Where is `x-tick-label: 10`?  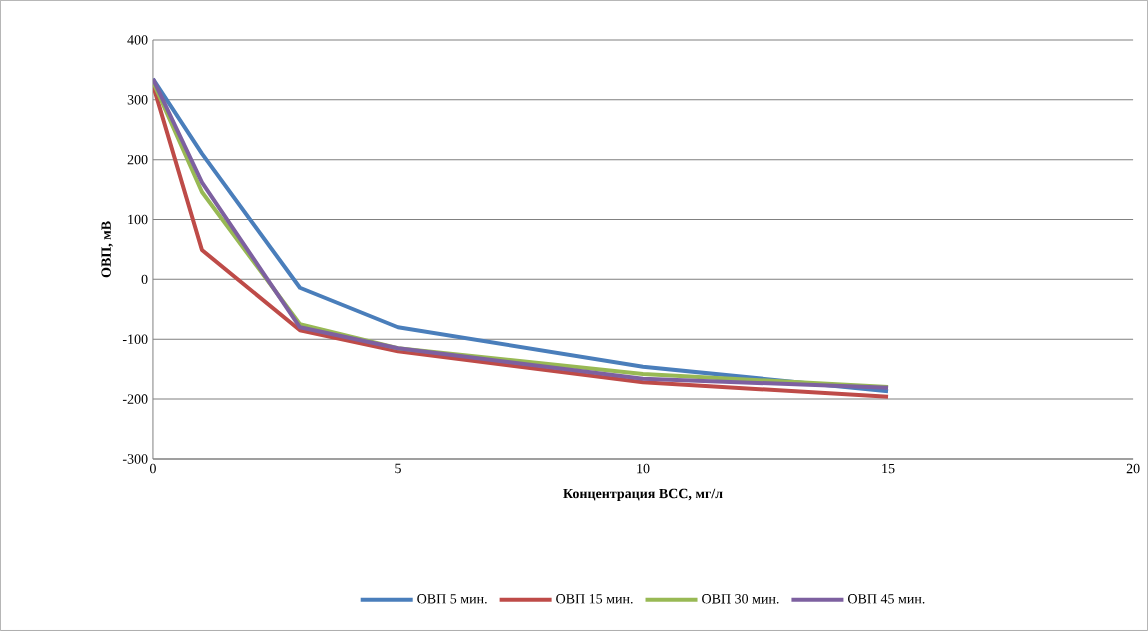 x-tick-label: 10 is located at coordinates (643, 468).